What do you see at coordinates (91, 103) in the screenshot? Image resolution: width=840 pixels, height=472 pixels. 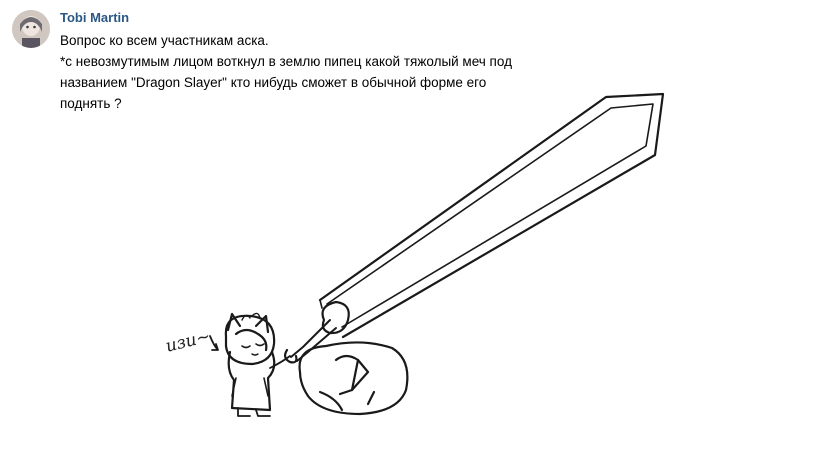 I see `message-line: поднять ?` at bounding box center [91, 103].